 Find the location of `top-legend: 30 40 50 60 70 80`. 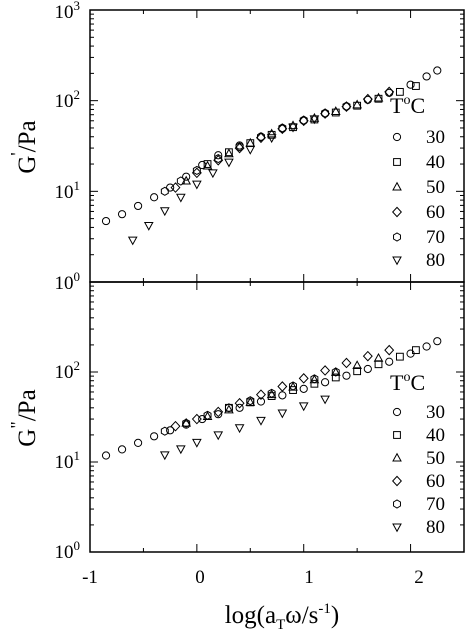

top-legend: 30 40 50 60 70 80 is located at coordinates (418, 199).